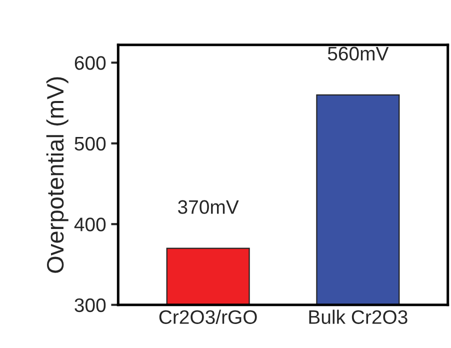 Image resolution: width=451 pixels, height=348 pixels. Describe the element at coordinates (90, 225) in the screenshot. I see `y-tick-label: 400` at that location.